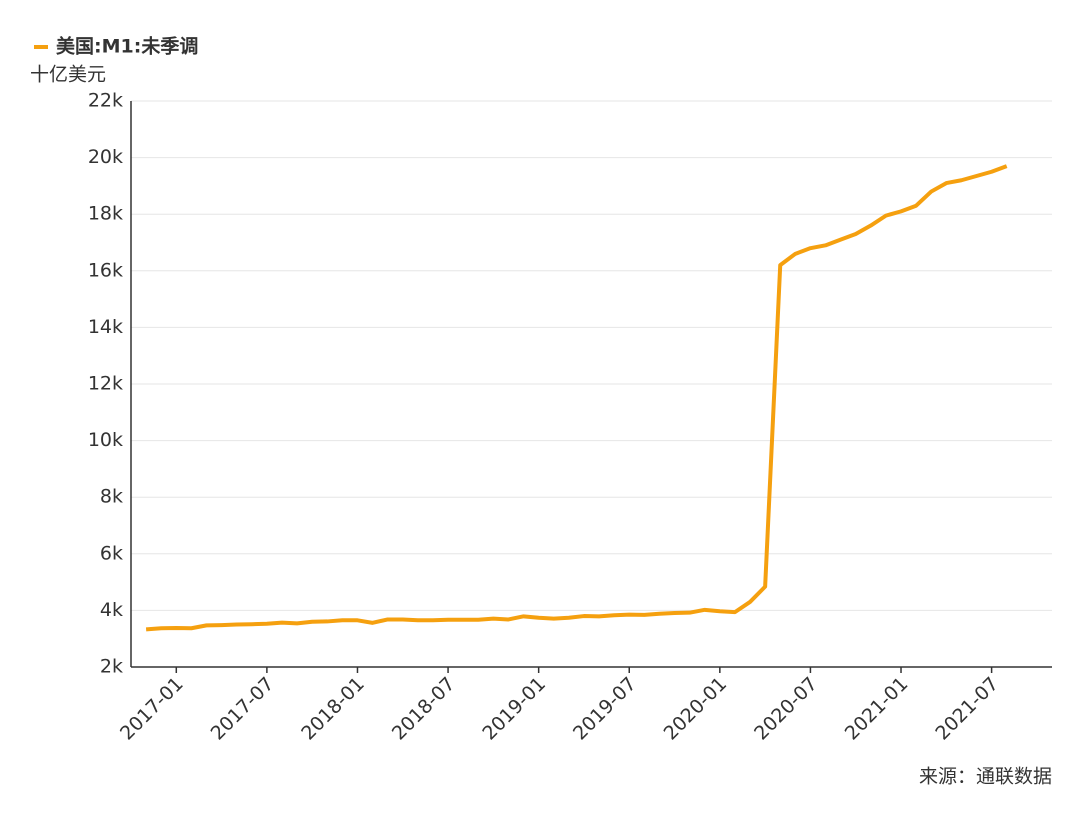 This screenshot has width=1080, height=814. Describe the element at coordinates (243, 709) in the screenshot. I see `x-tick-label: 2017-07` at that location.